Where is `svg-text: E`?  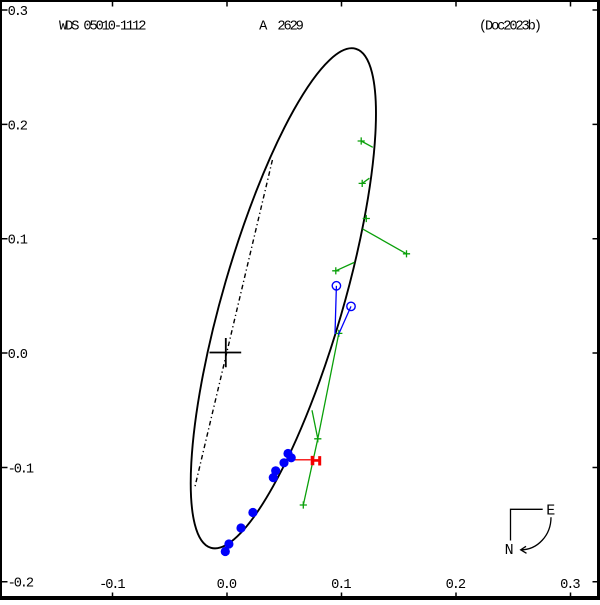 svg-text: E is located at coordinates (550, 510).